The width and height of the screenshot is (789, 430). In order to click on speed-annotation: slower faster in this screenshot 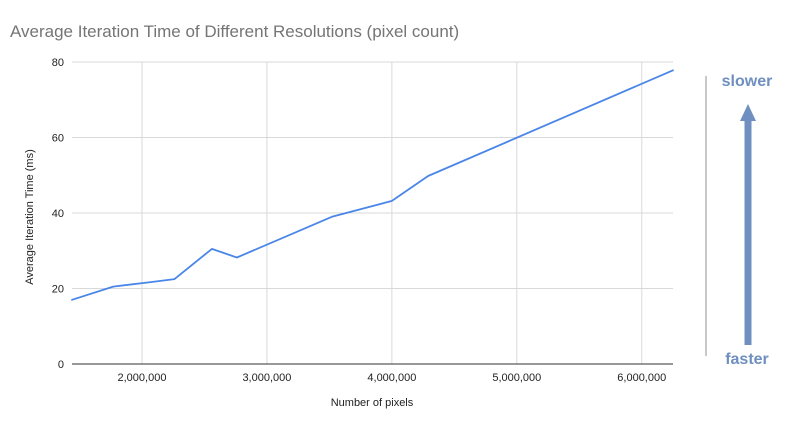, I will do `click(739, 220)`.